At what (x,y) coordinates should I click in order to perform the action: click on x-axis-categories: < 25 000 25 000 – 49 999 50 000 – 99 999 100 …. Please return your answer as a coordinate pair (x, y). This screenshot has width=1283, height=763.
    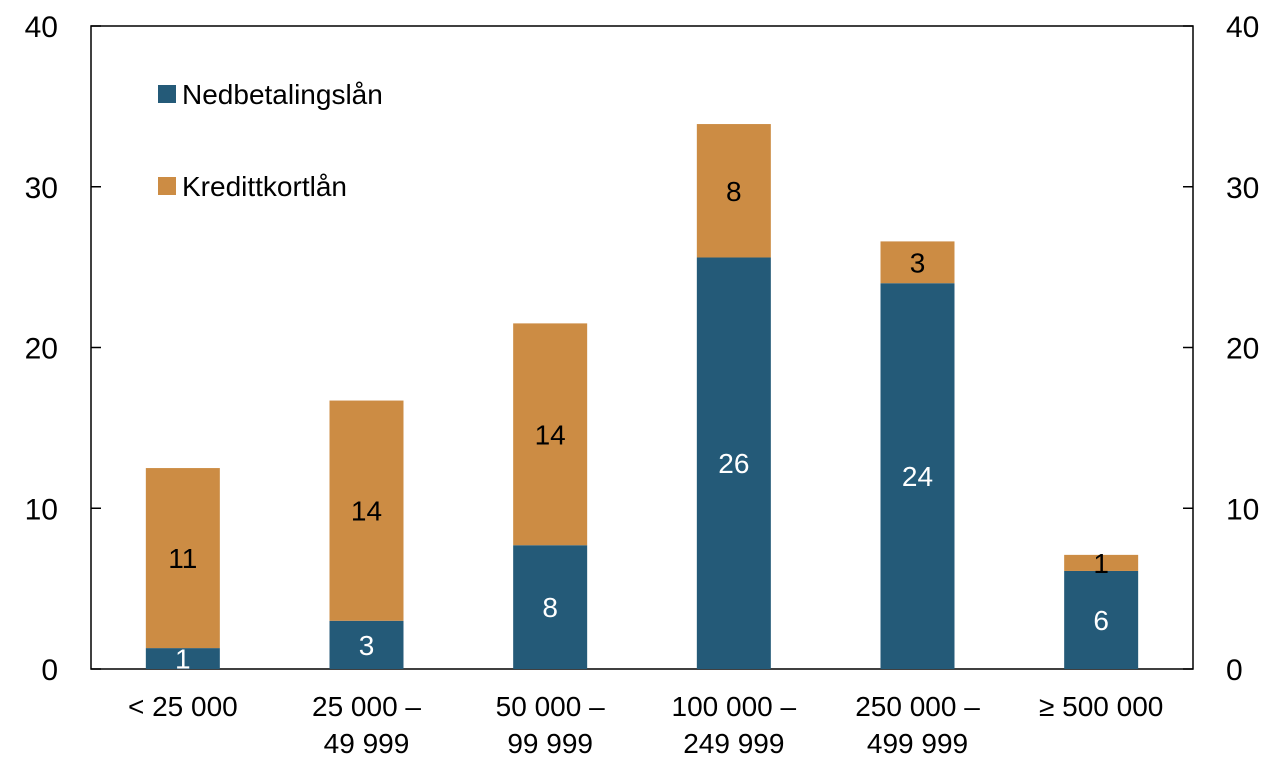
    Looking at the image, I should click on (645, 725).